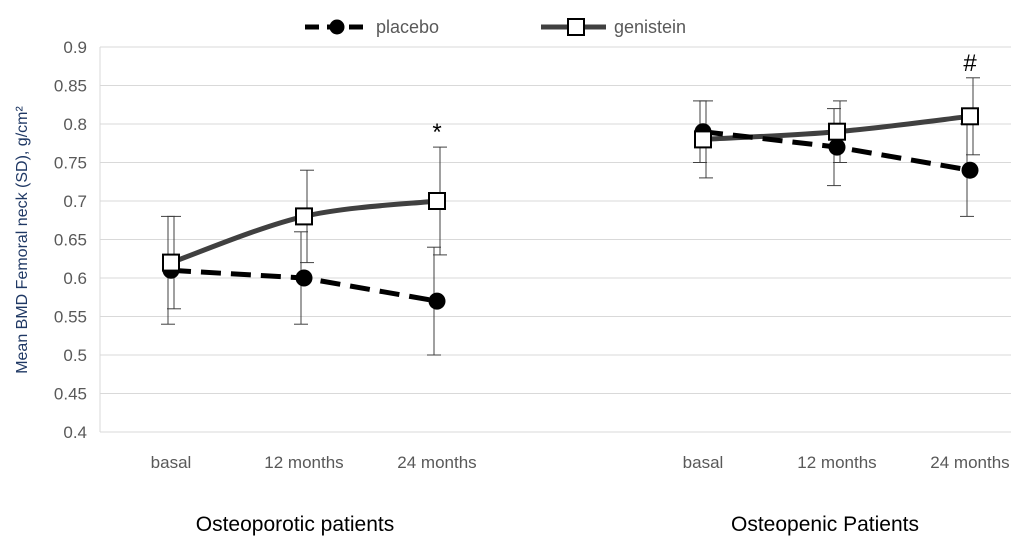 This screenshot has height=540, width=1021. Describe the element at coordinates (22, 240) in the screenshot. I see `y-axis-title: Mean BMD Femoral neck (SD), g/cm²` at that location.